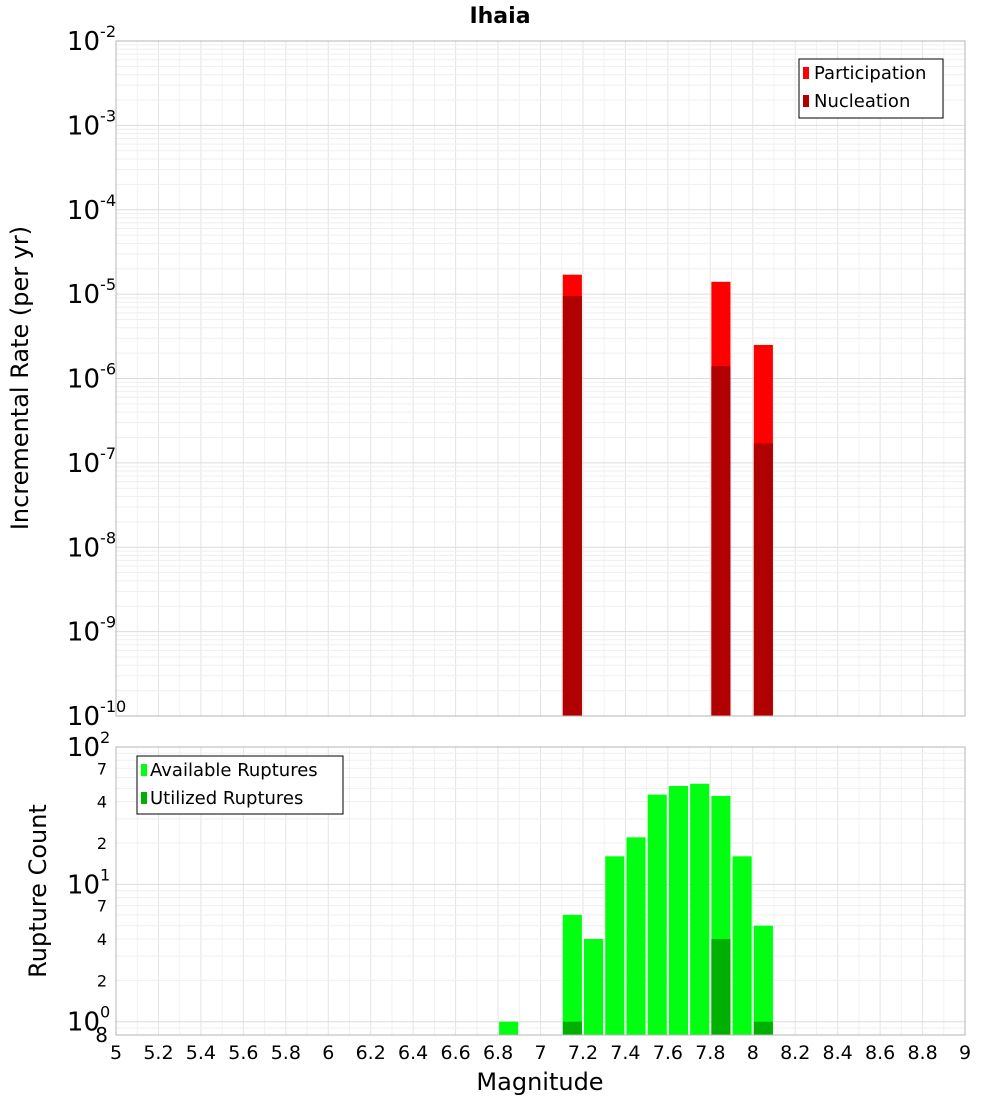 Image resolution: width=1000 pixels, height=1100 pixels. Describe the element at coordinates (226, 798) in the screenshot. I see `legend-label: Utilized Ruptures` at that location.